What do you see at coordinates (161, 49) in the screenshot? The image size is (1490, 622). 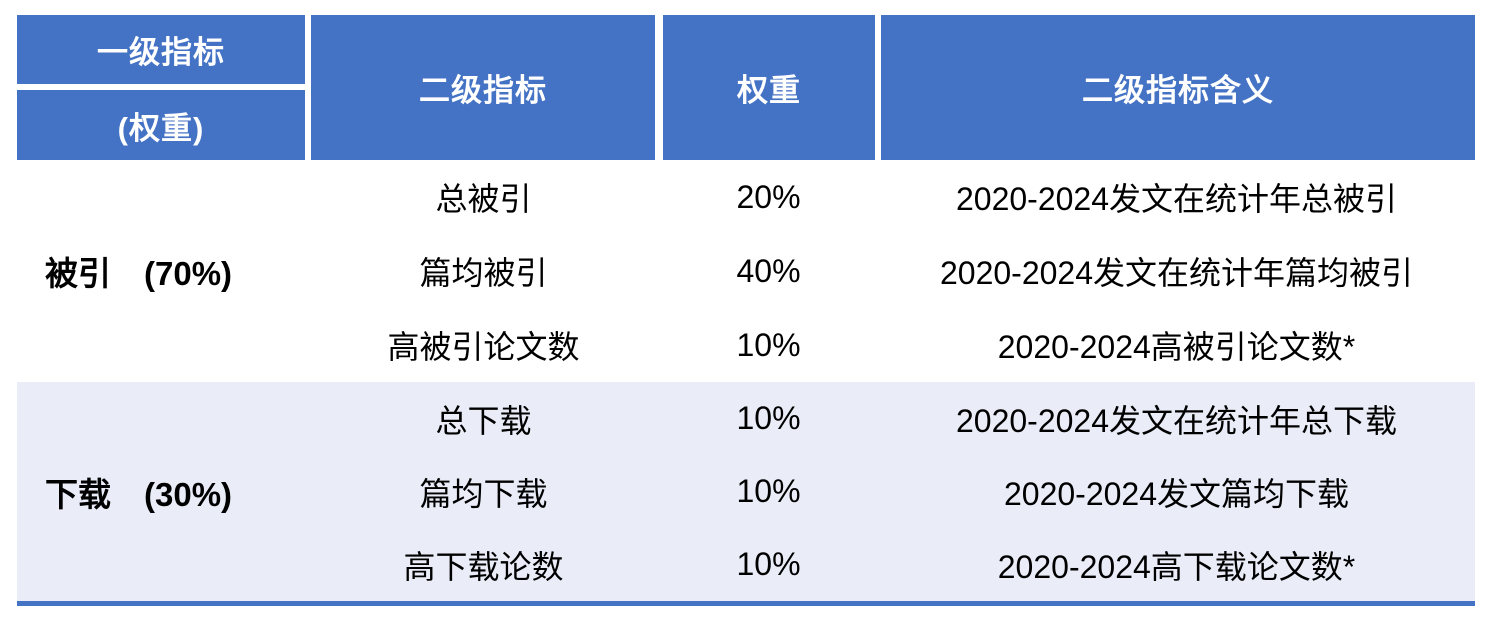 I see `header-level1-indicator-label: 一级指标` at bounding box center [161, 49].